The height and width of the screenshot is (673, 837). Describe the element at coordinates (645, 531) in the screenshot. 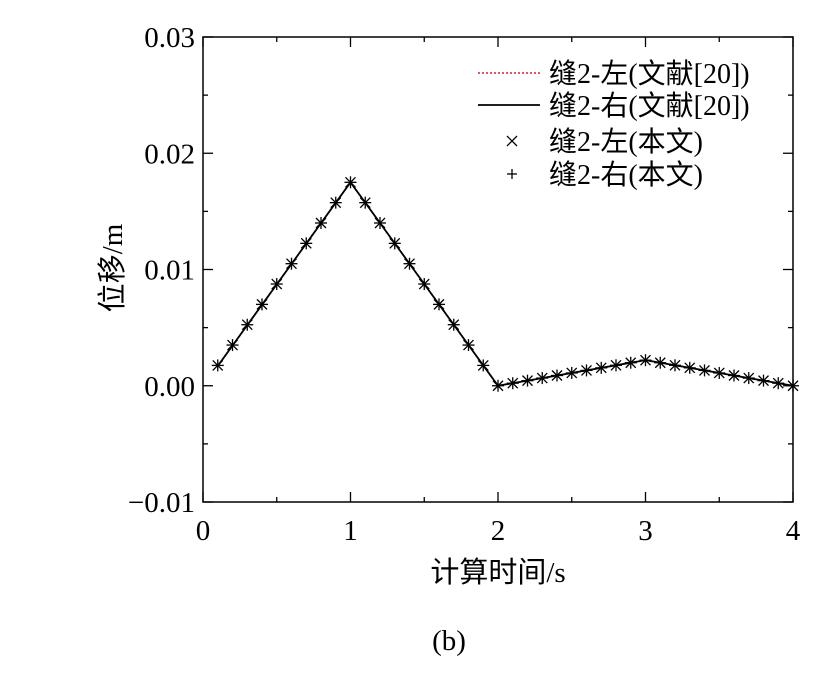

I see `x-tick-label: 3` at that location.